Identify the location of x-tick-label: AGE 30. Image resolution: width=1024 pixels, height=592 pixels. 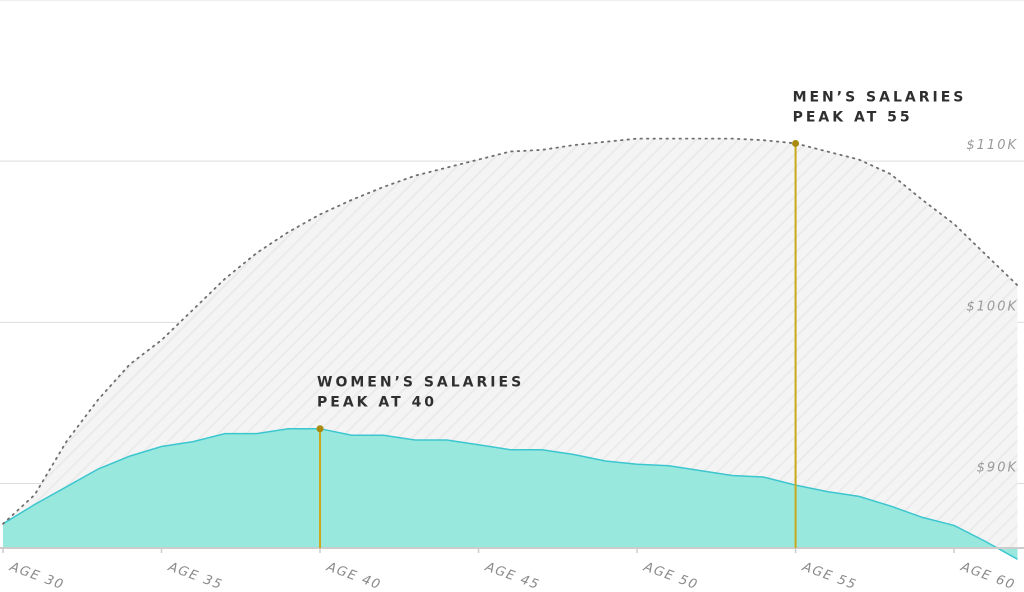
(37, 575).